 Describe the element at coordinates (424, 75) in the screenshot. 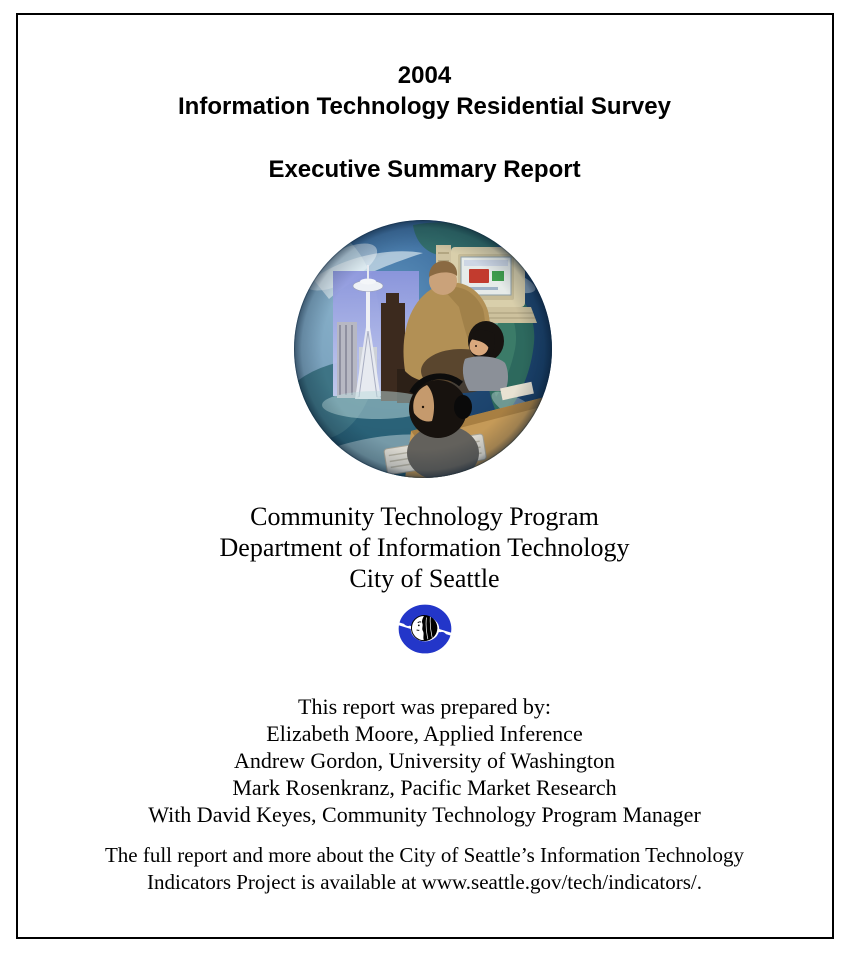

I see `title-year: 2004` at that location.